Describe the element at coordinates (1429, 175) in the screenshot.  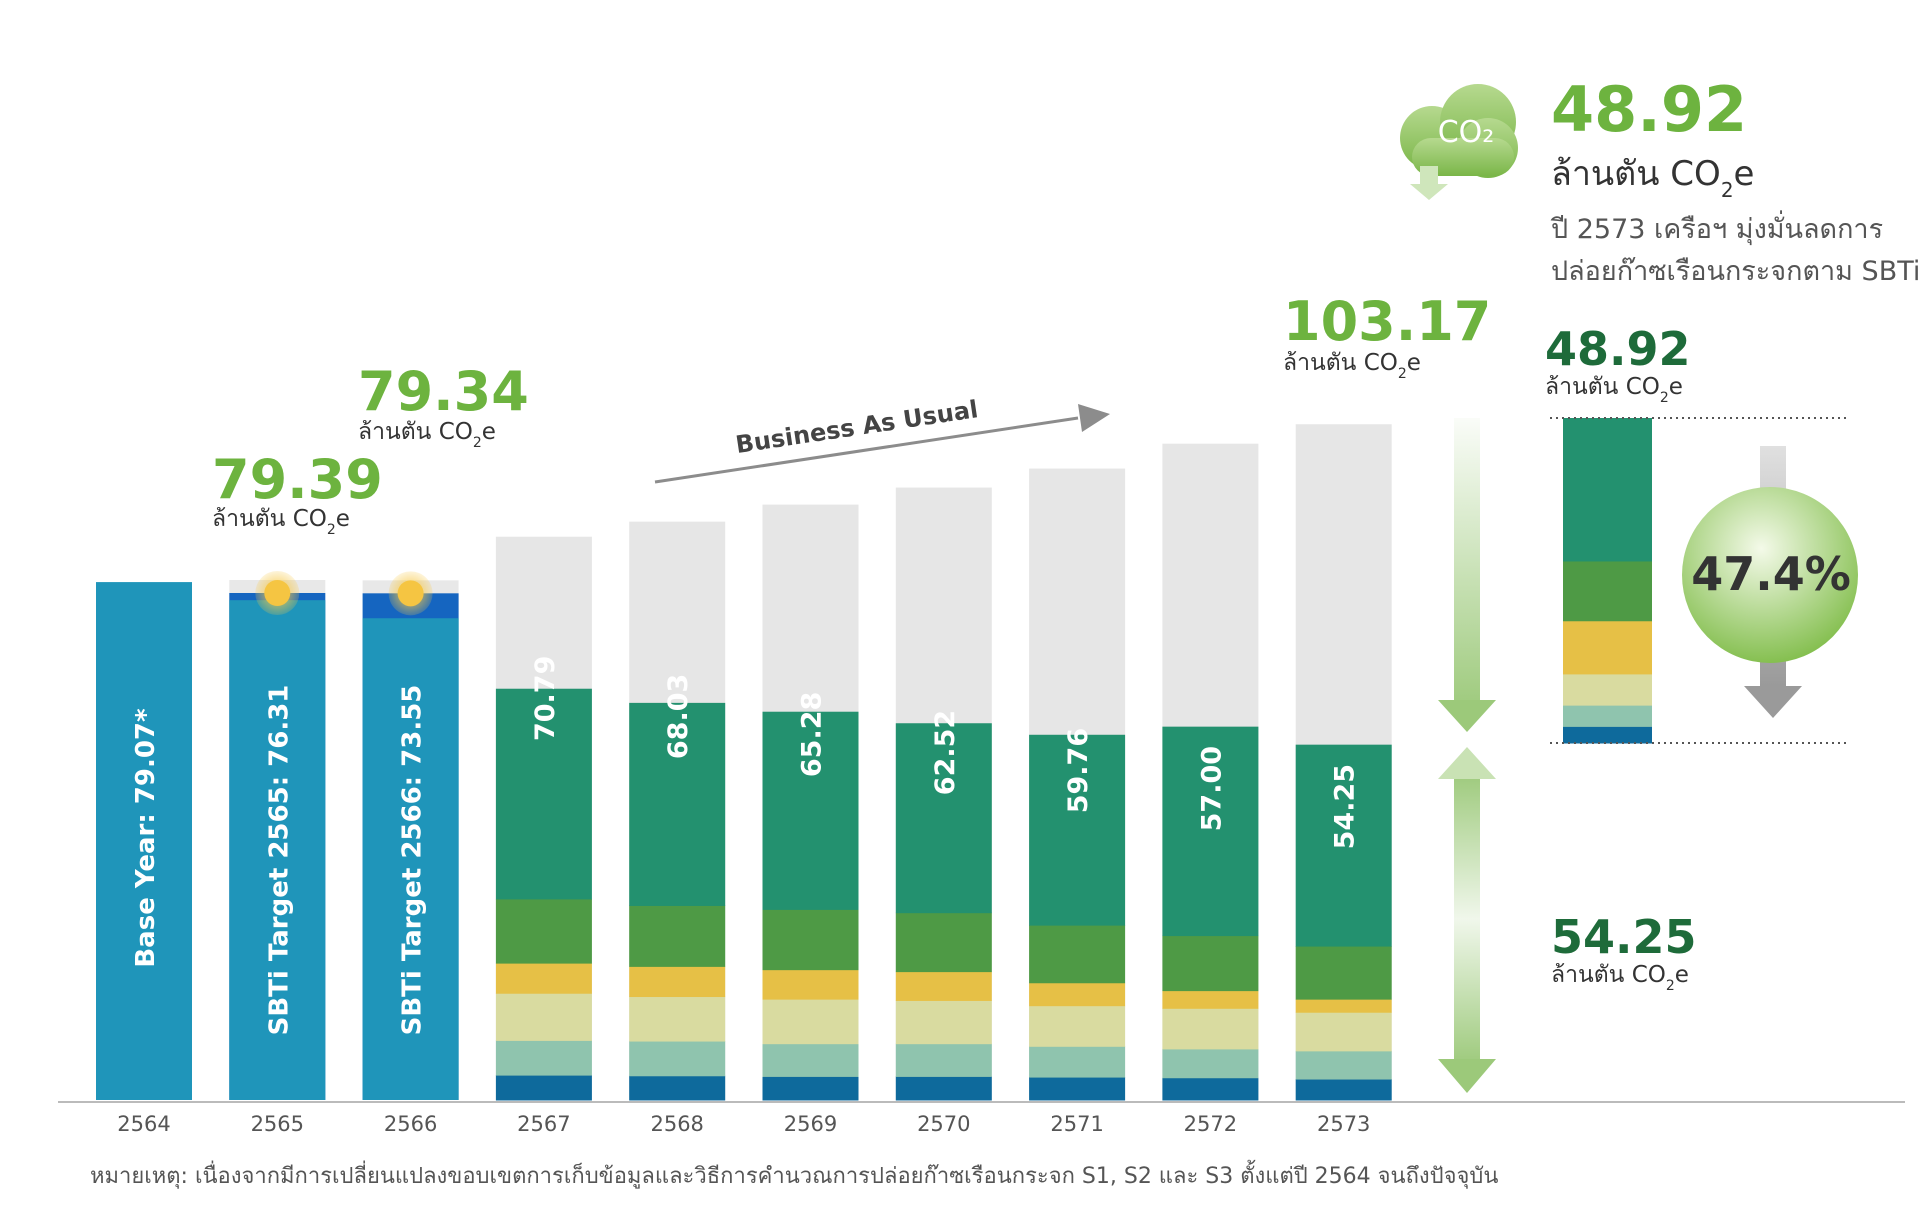
I see `cloud-arrow-shaft` at that location.